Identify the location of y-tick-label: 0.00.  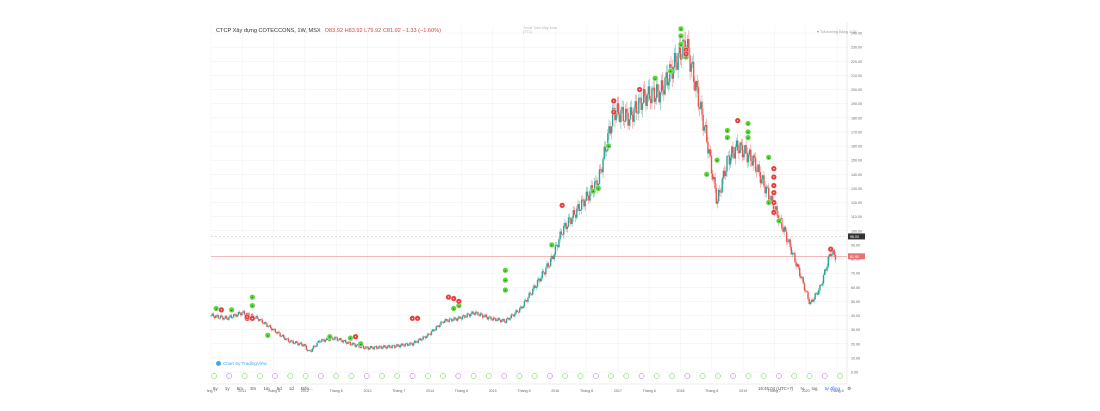
(854, 373).